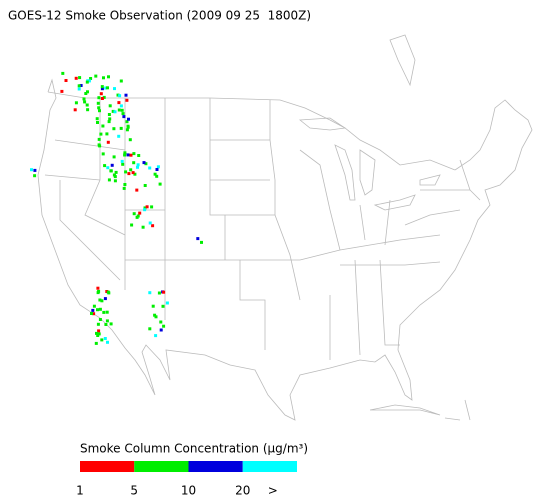 This screenshot has width=540, height=504. What do you see at coordinates (134, 491) in the screenshot?
I see `legend-label: 5` at bounding box center [134, 491].